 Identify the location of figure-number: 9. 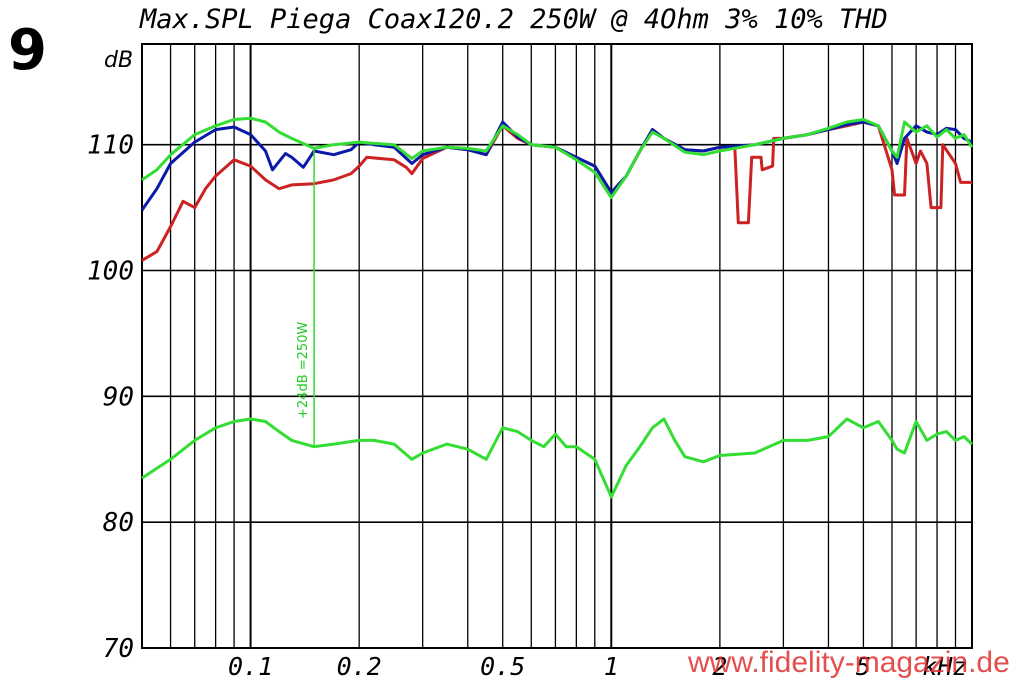
(27, 50).